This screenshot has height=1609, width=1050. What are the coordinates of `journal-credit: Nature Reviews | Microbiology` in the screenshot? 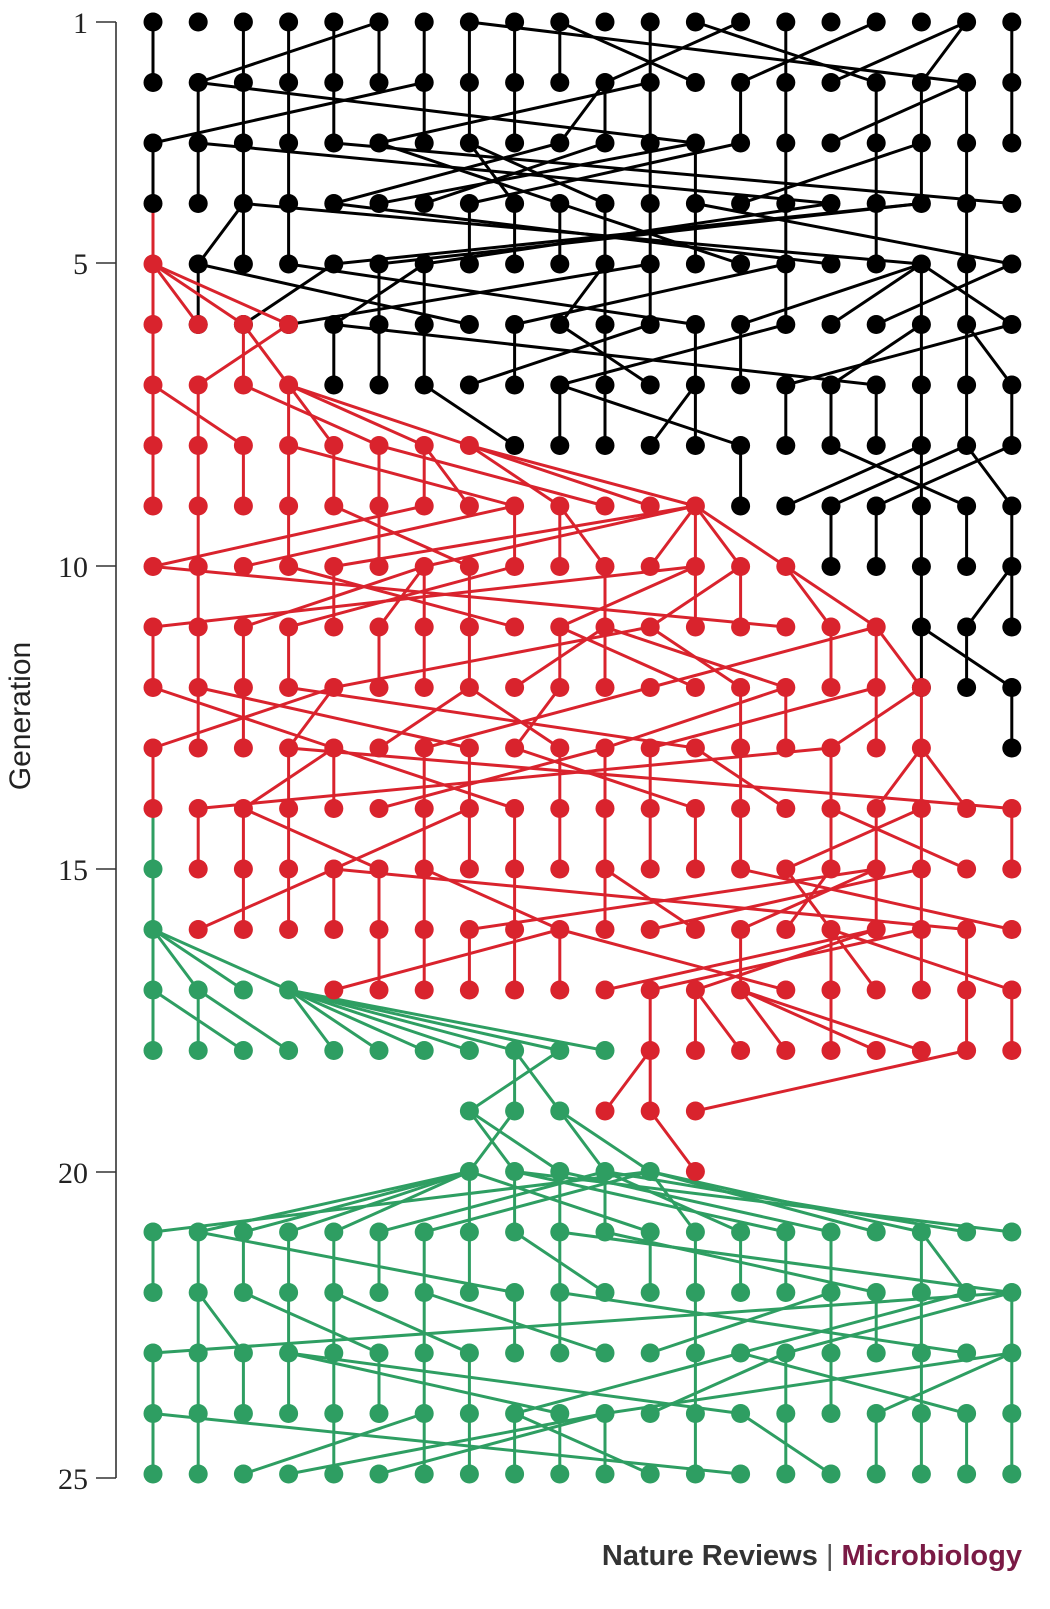 It's located at (812, 1556).